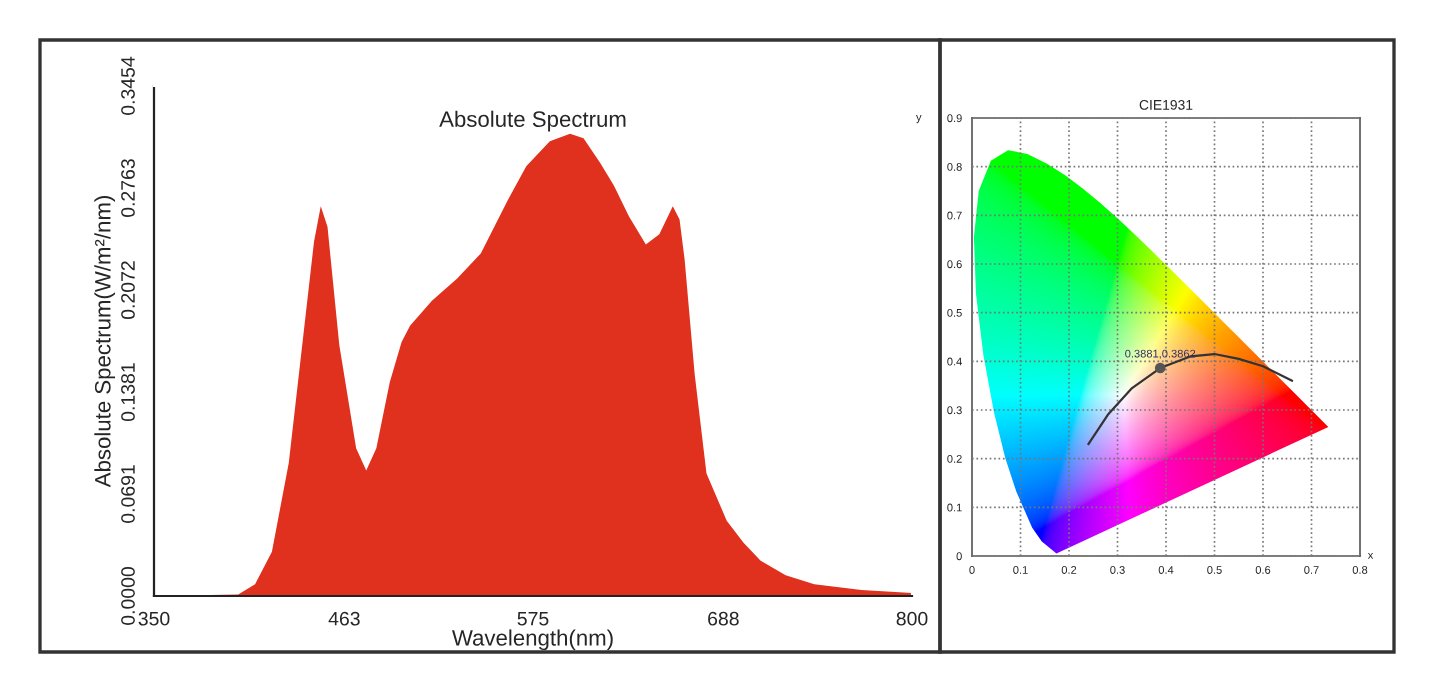 The width and height of the screenshot is (1432, 686). Describe the element at coordinates (532, 121) in the screenshot. I see `text: Absolute Spectrum` at that location.